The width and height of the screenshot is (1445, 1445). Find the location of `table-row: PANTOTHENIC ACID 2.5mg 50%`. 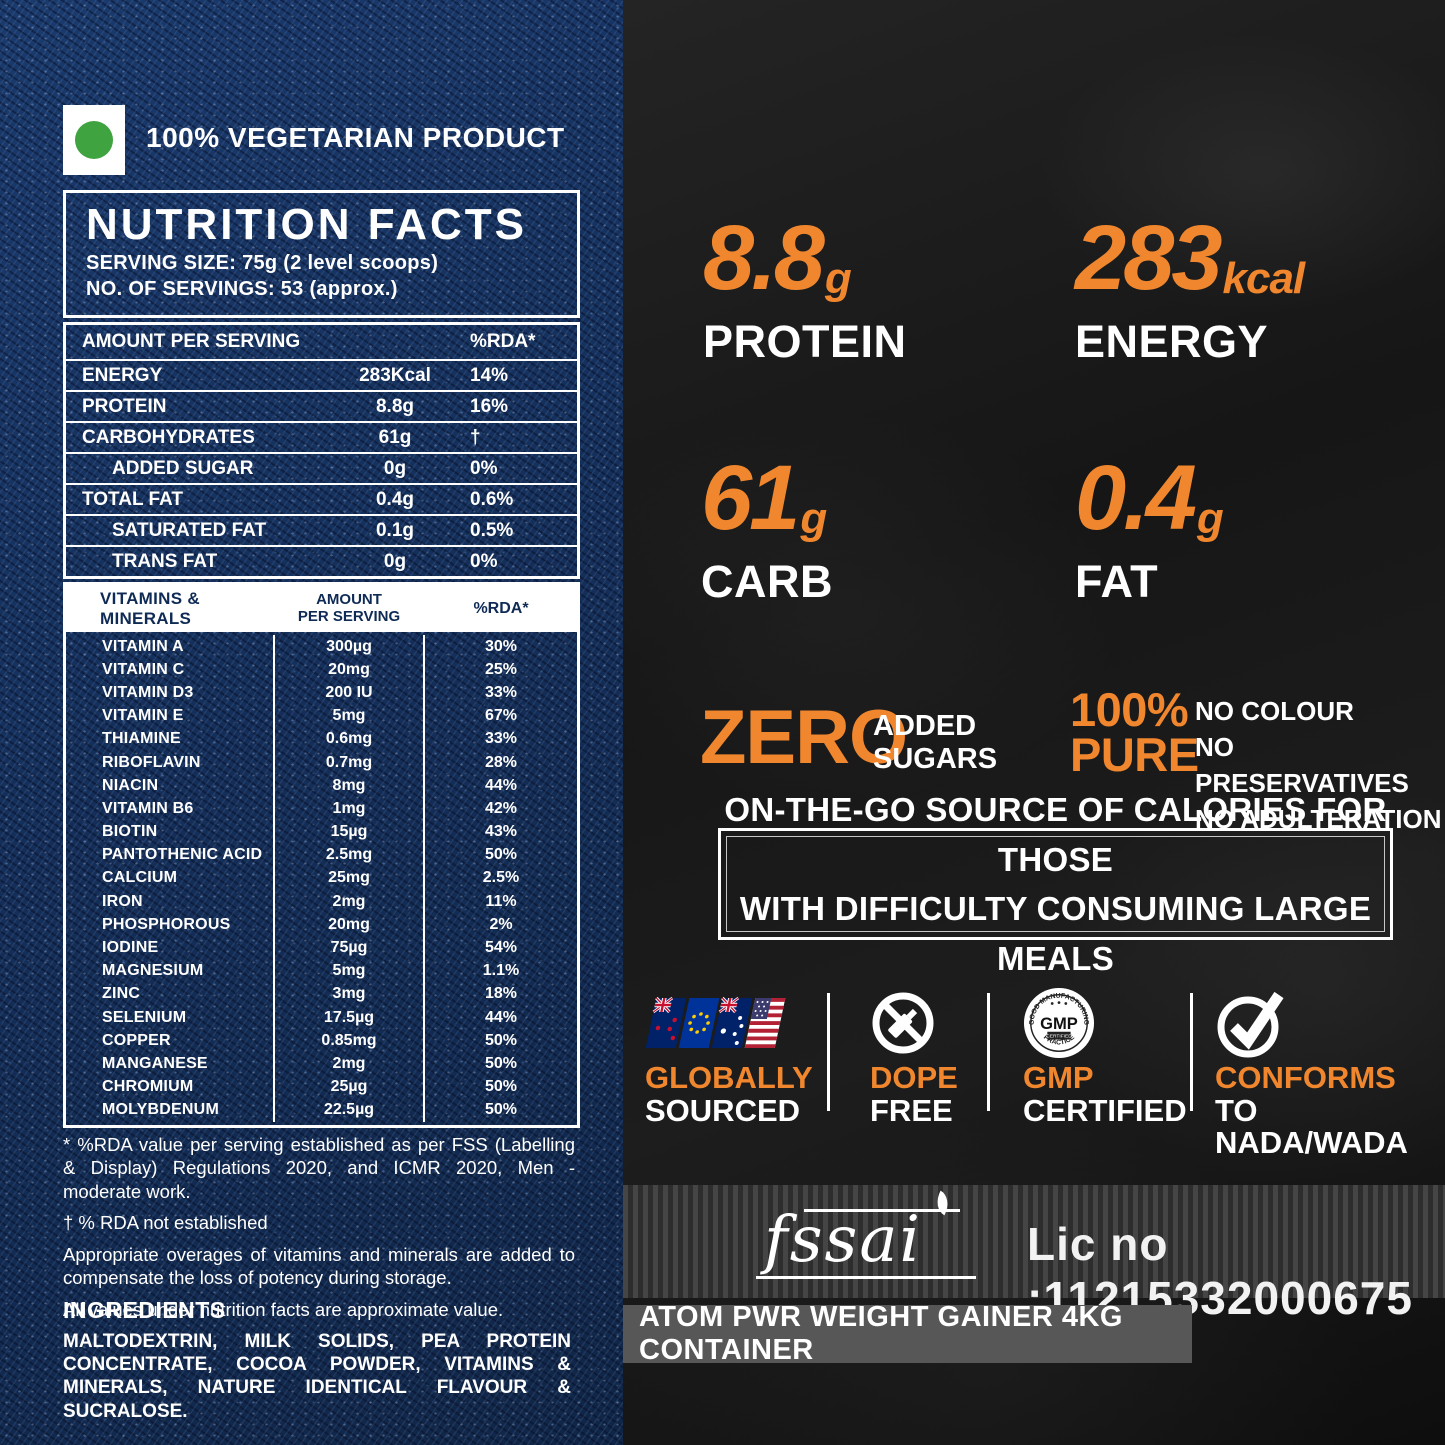

table-row: PANTOTHENIC ACID 2.5mg 50% is located at coordinates (321, 855).